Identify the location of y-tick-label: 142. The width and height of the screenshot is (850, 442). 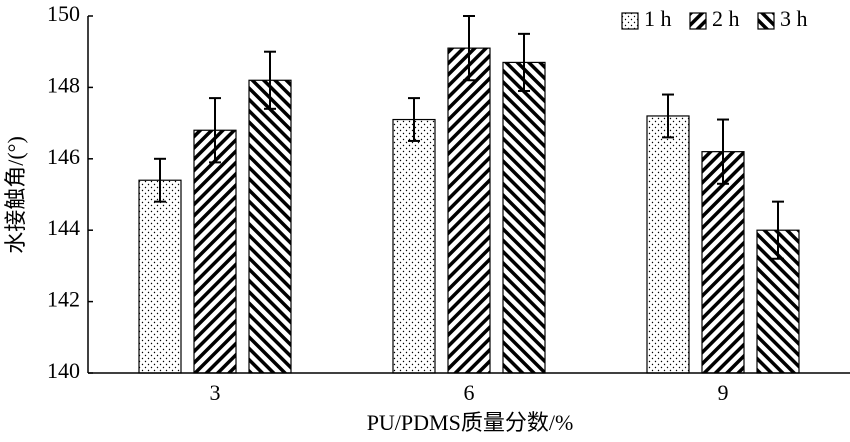
(63, 299).